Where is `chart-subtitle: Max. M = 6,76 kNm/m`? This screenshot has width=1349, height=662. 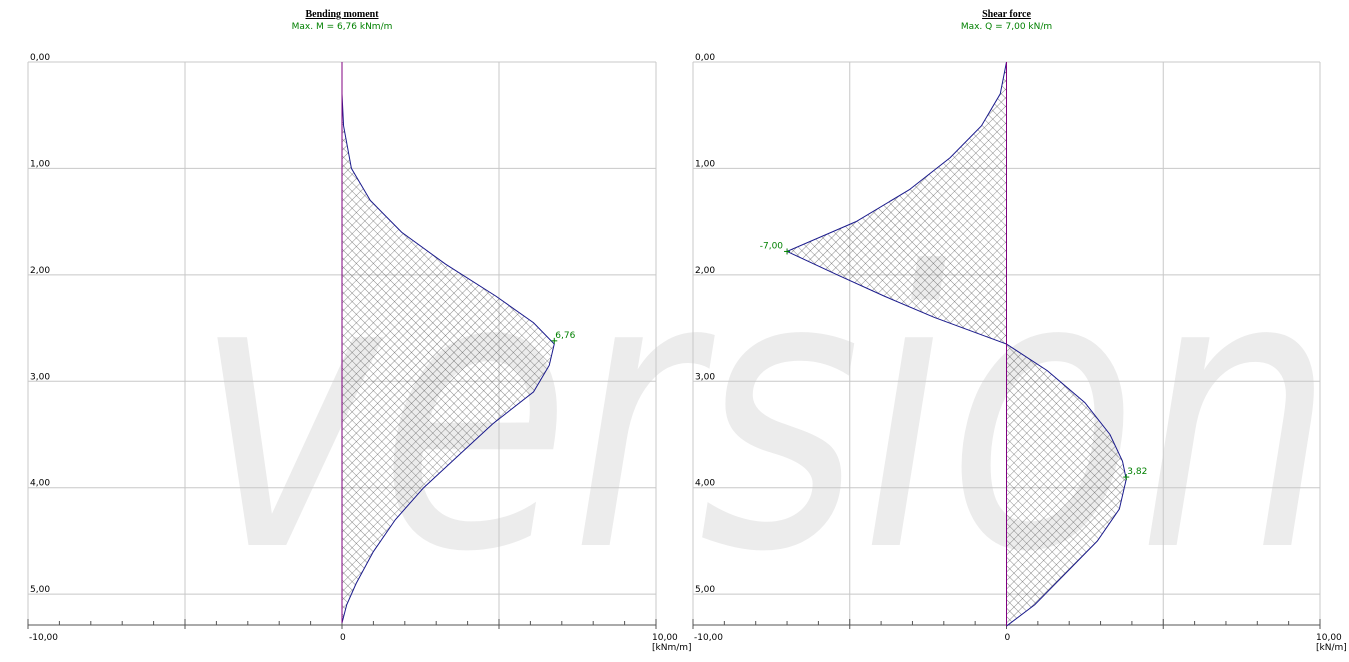
chart-subtitle: Max. M = 6,76 kNm/m is located at coordinates (342, 27).